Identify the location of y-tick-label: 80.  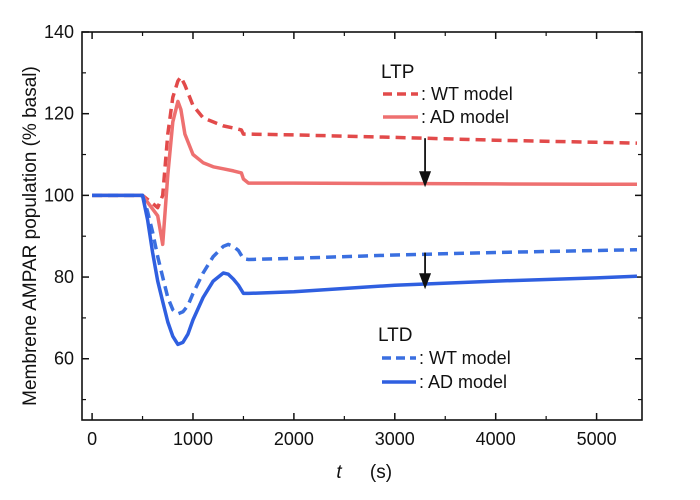
(64, 277).